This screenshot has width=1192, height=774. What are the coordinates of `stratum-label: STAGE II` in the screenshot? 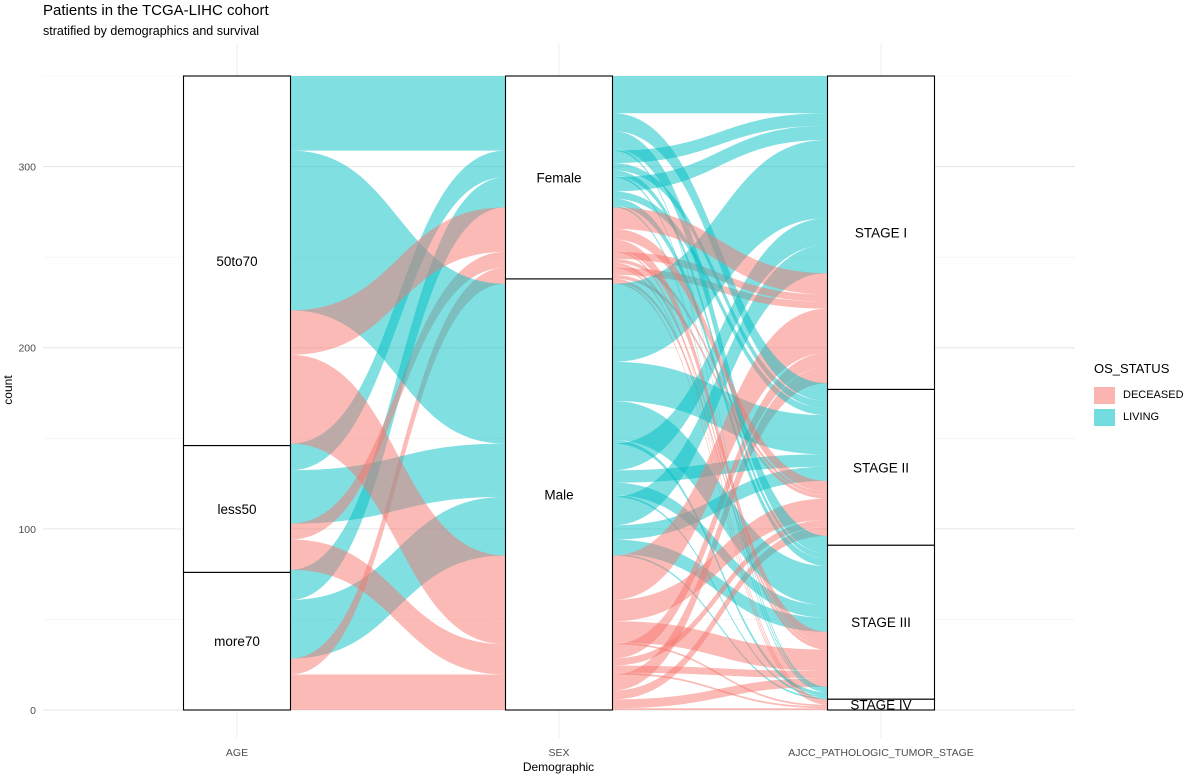 It's located at (881, 467).